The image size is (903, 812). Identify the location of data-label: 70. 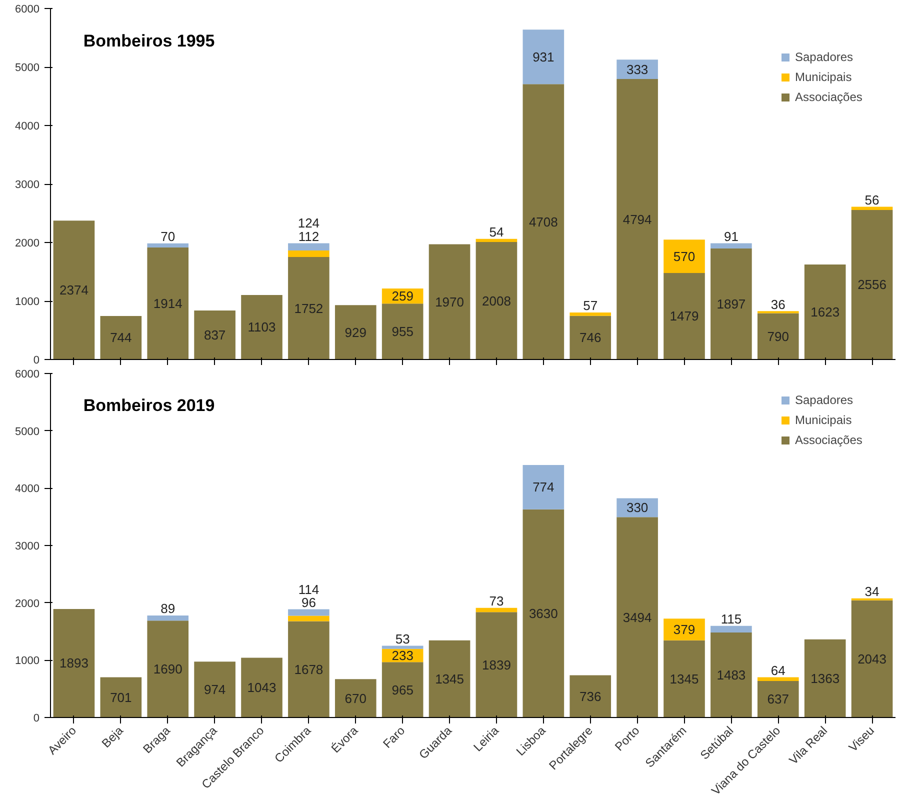
(168, 236).